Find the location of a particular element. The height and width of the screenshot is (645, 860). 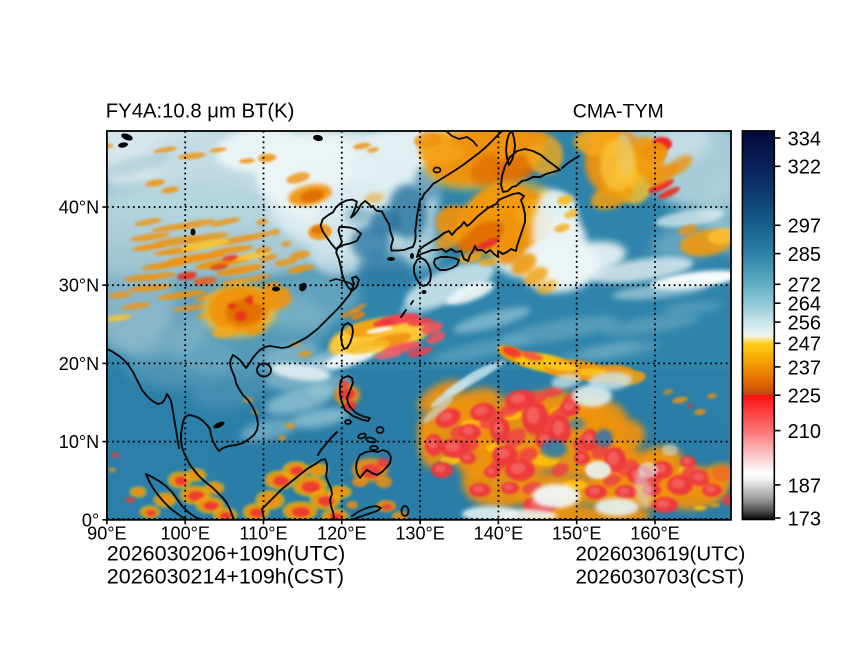

svg-text: 130°E is located at coordinates (420, 534).